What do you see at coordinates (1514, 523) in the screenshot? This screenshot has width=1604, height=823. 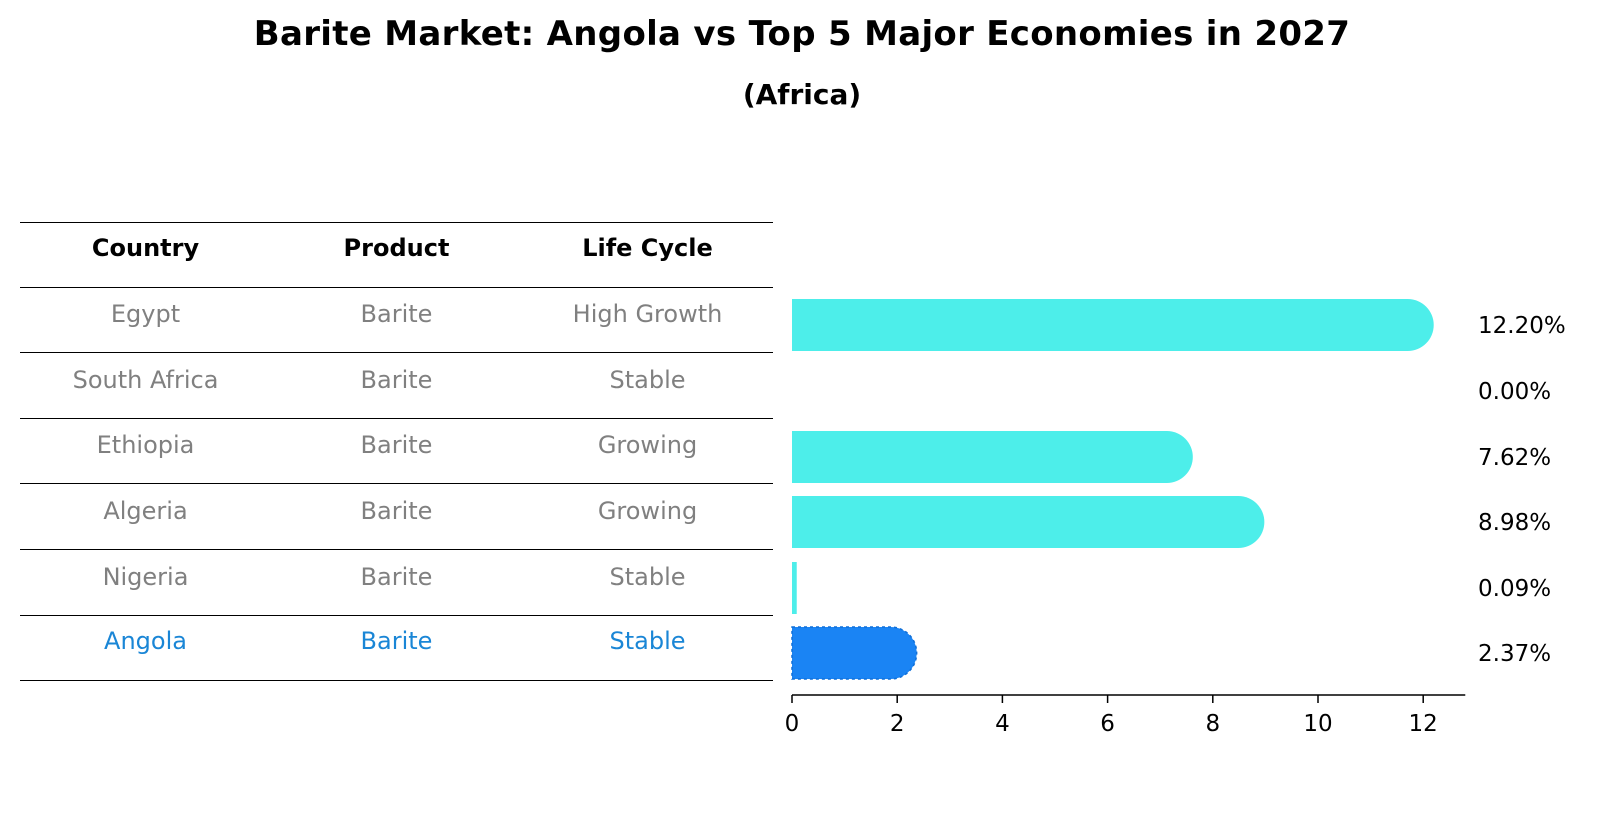 I see `data-label: 8.98%` at bounding box center [1514, 523].